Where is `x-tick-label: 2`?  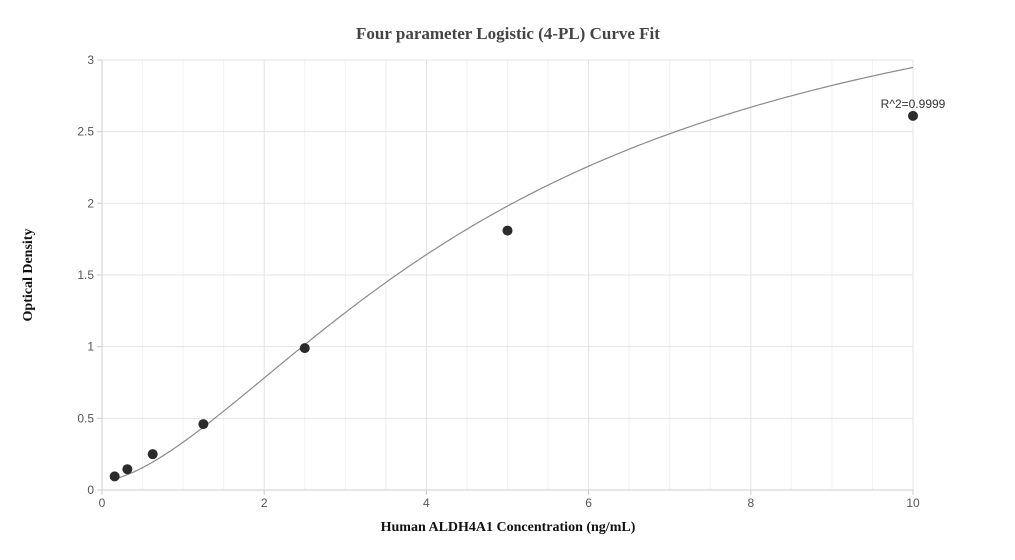
x-tick-label: 2 is located at coordinates (264, 503).